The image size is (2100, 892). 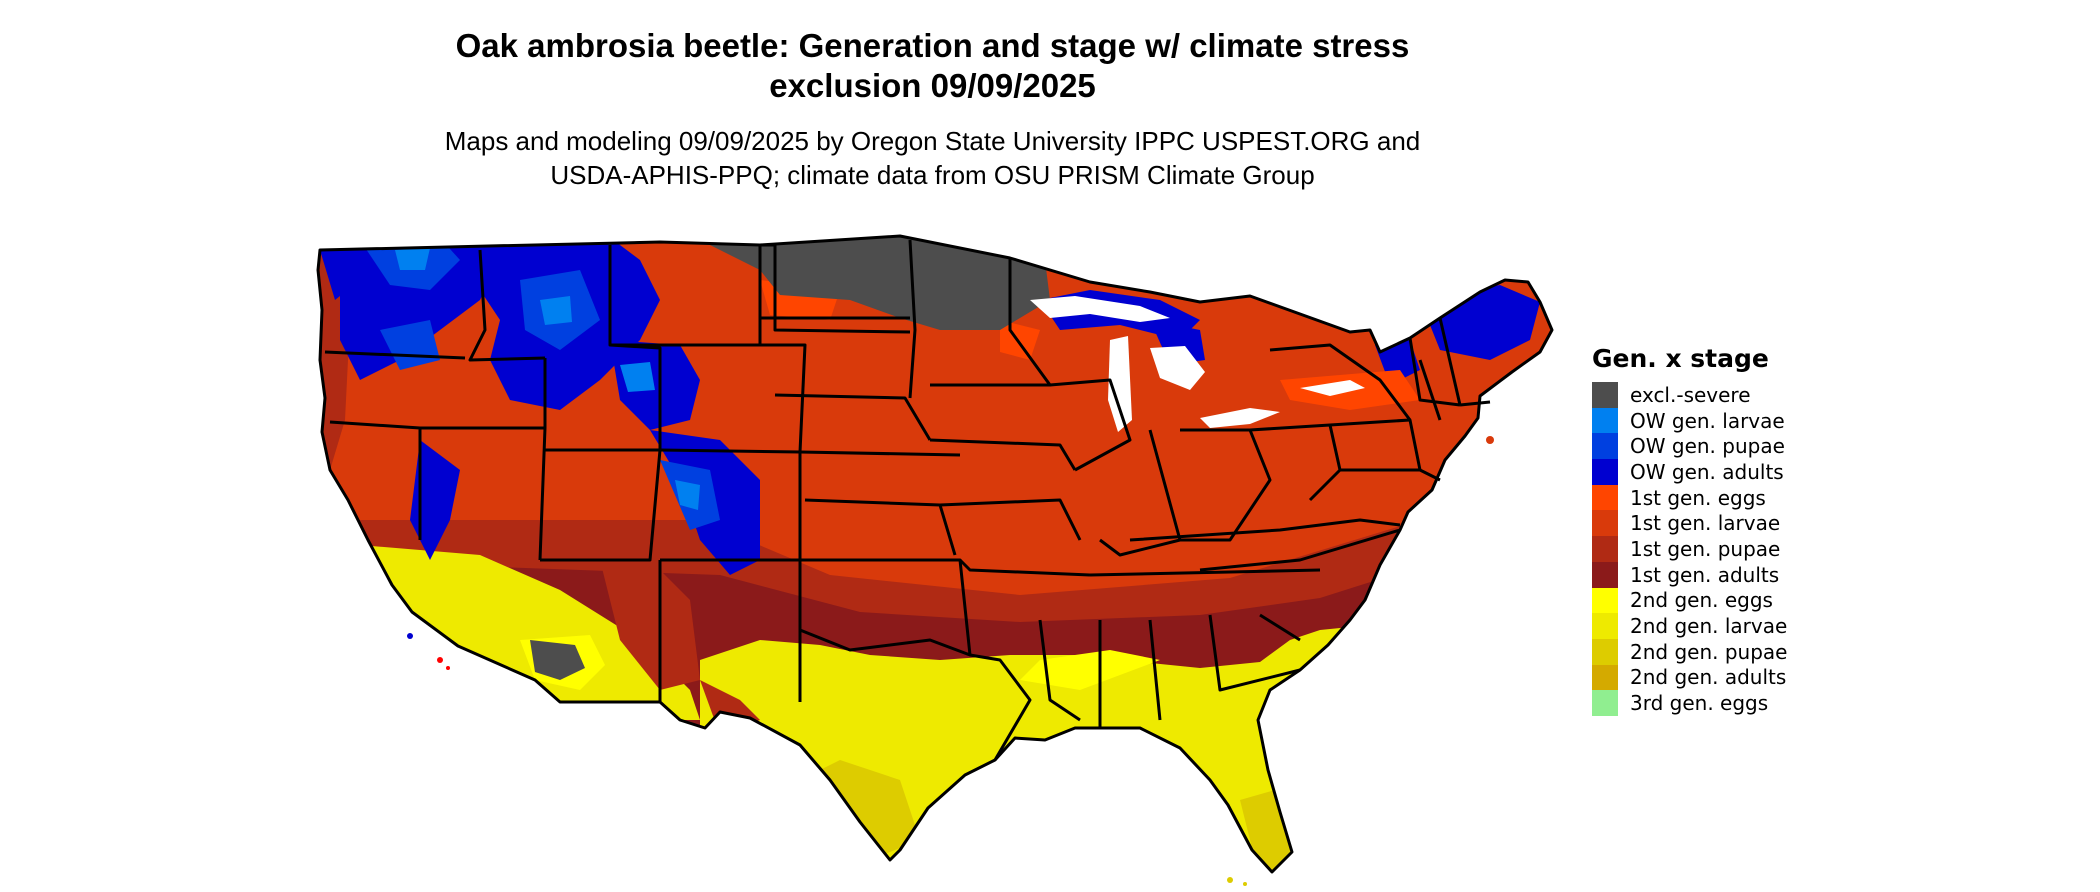 What do you see at coordinates (932, 85) in the screenshot?
I see `map-title-line-2: exclusion 09/09/2025` at bounding box center [932, 85].